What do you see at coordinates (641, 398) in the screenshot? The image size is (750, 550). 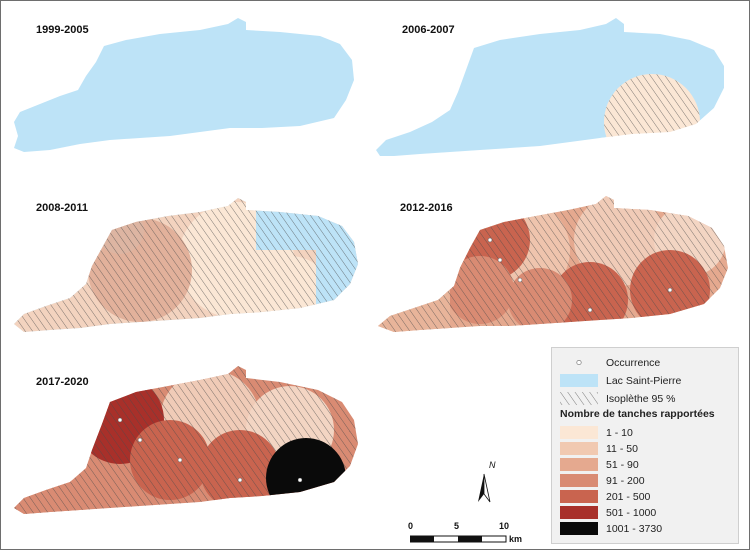 I see `legend-isopleth-label: Isoplèthe 95 %` at bounding box center [641, 398].